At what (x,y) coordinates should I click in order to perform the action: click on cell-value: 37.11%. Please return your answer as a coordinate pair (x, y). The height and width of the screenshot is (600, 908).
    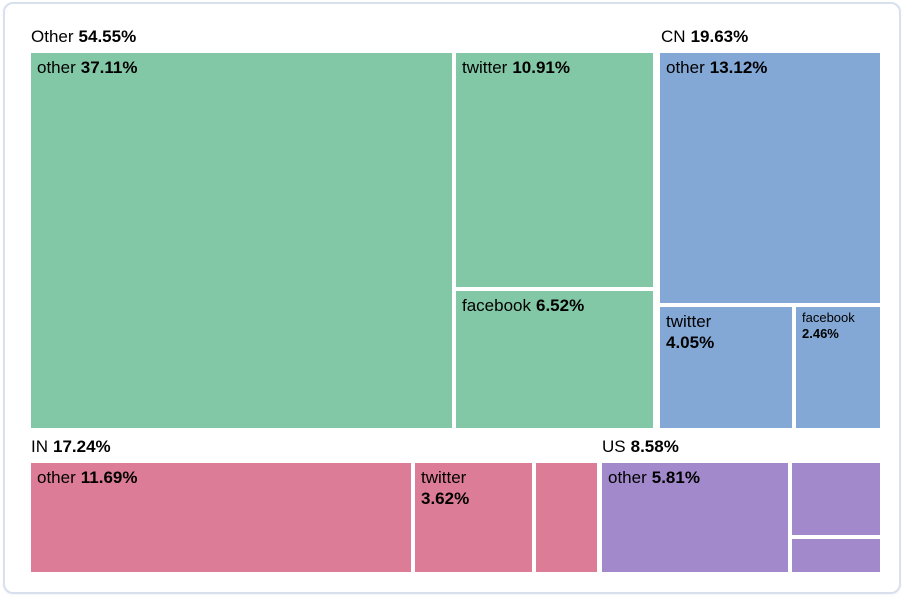
    Looking at the image, I should click on (109, 67).